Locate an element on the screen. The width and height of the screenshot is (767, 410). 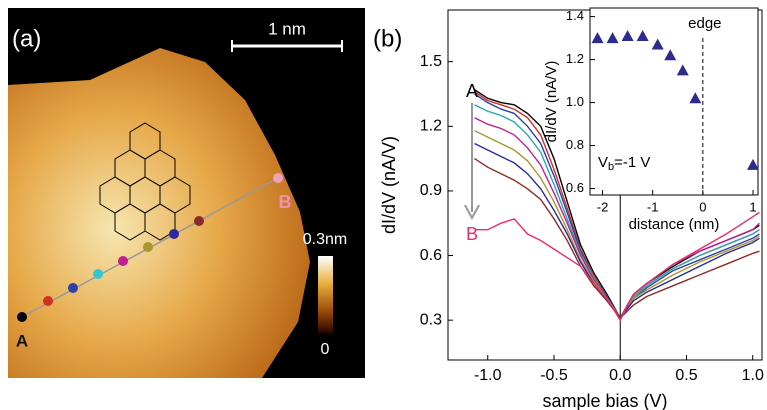
x-tick-label: -1 is located at coordinates (653, 206).